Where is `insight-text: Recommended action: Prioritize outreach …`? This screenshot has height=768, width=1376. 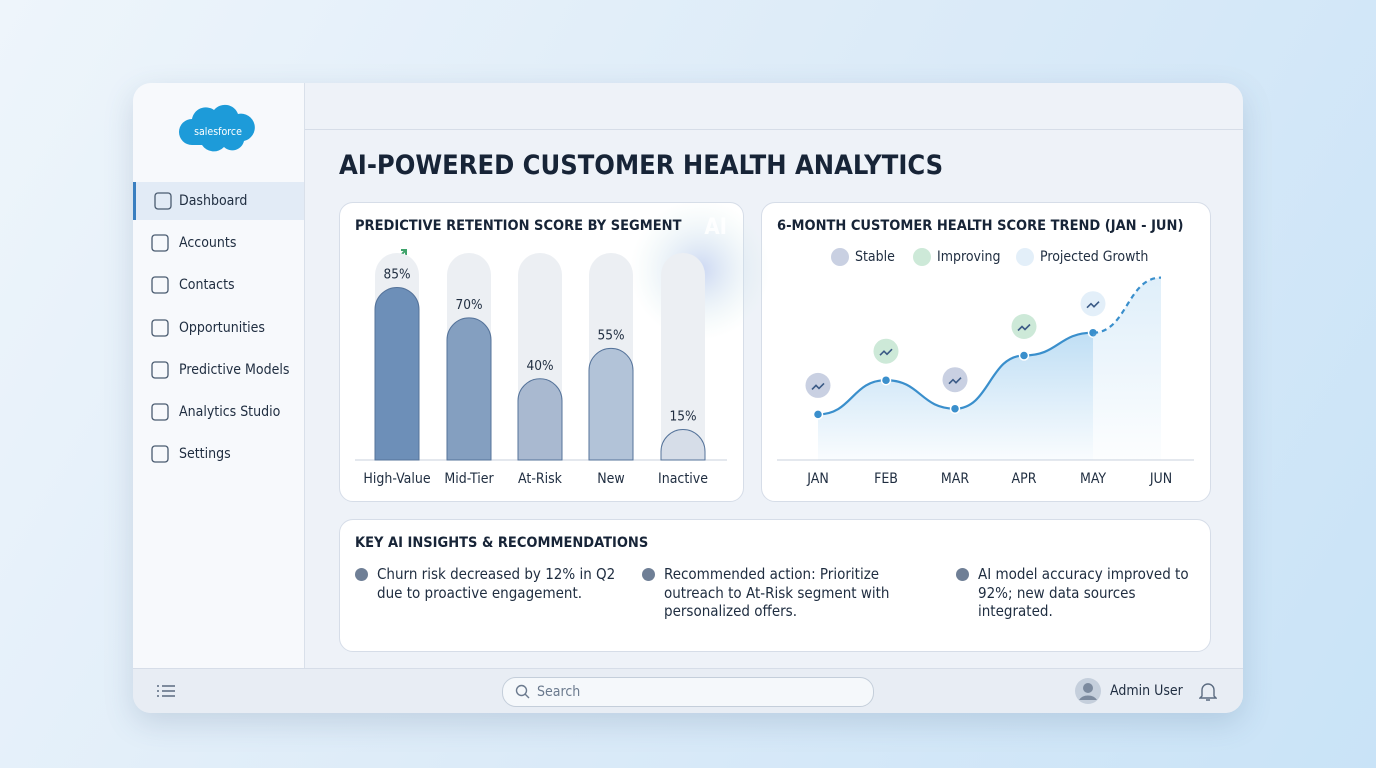
insight-text: Recommended action: Prioritize outreach … is located at coordinates (777, 592).